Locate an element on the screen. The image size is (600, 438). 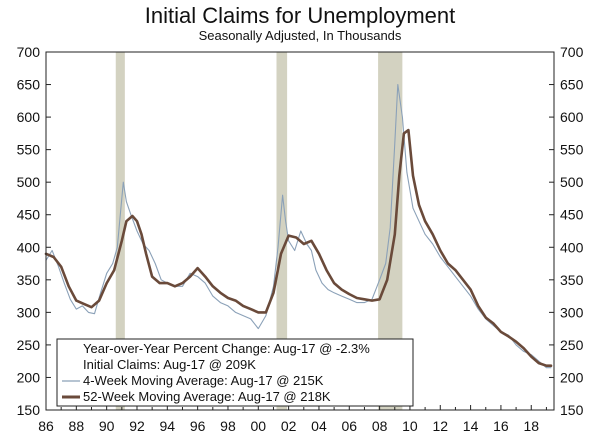
x-tick-label: 18 is located at coordinates (531, 426).